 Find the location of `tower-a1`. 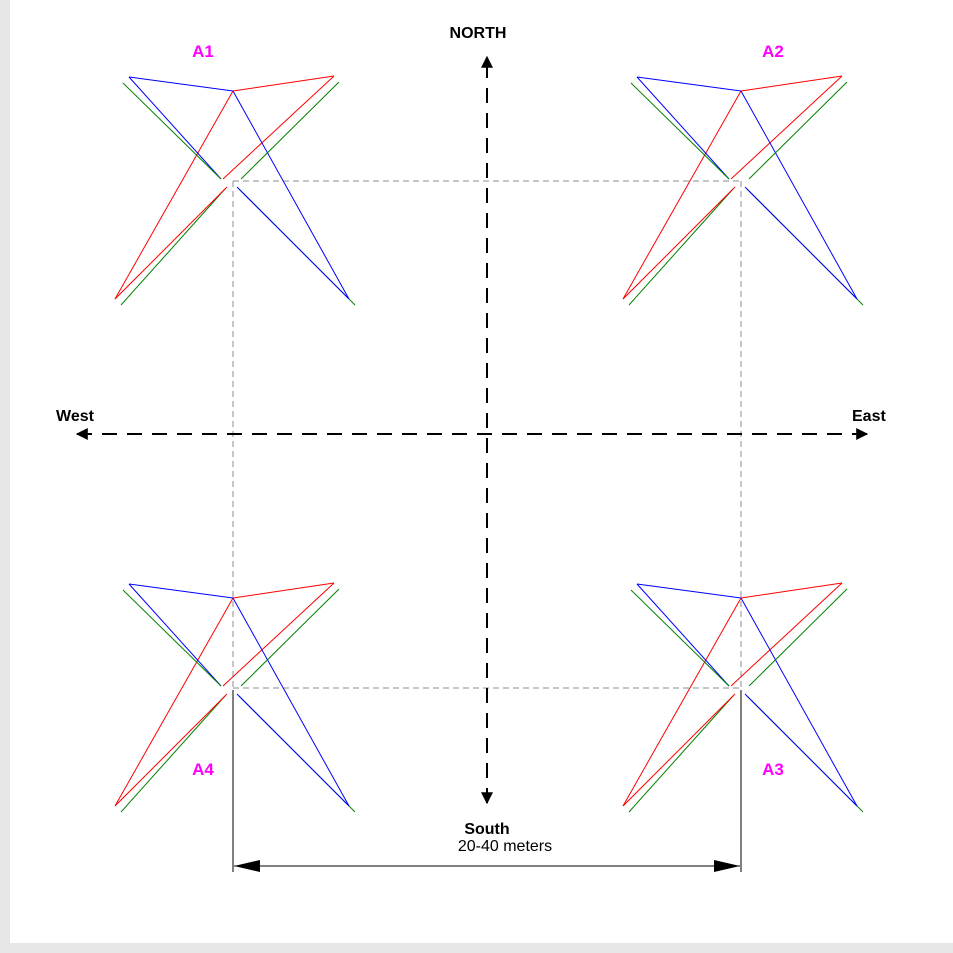

tower-a1 is located at coordinates (235, 190).